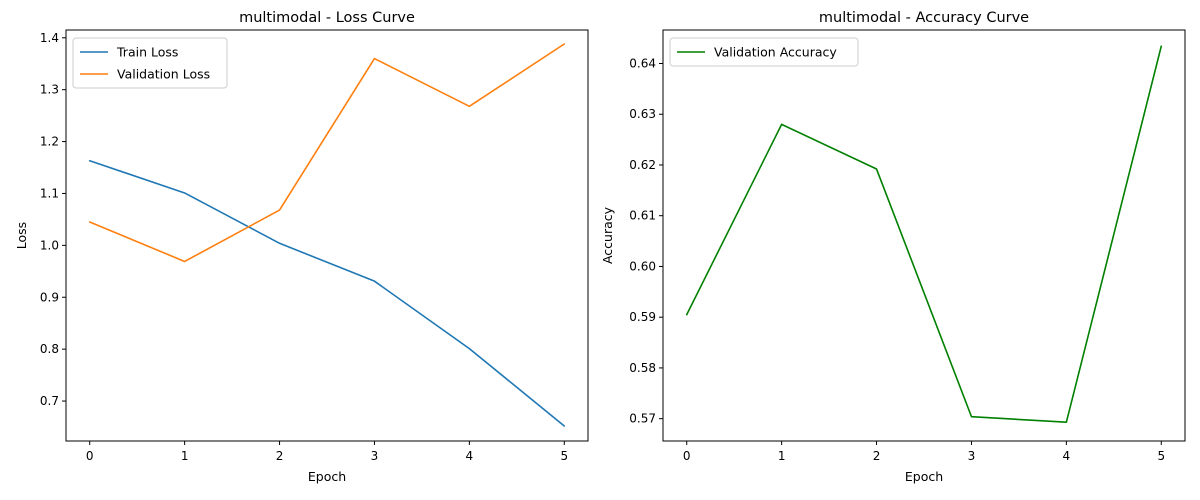  Describe the element at coordinates (49, 401) in the screenshot. I see `y-tick-label: 0.7` at that location.